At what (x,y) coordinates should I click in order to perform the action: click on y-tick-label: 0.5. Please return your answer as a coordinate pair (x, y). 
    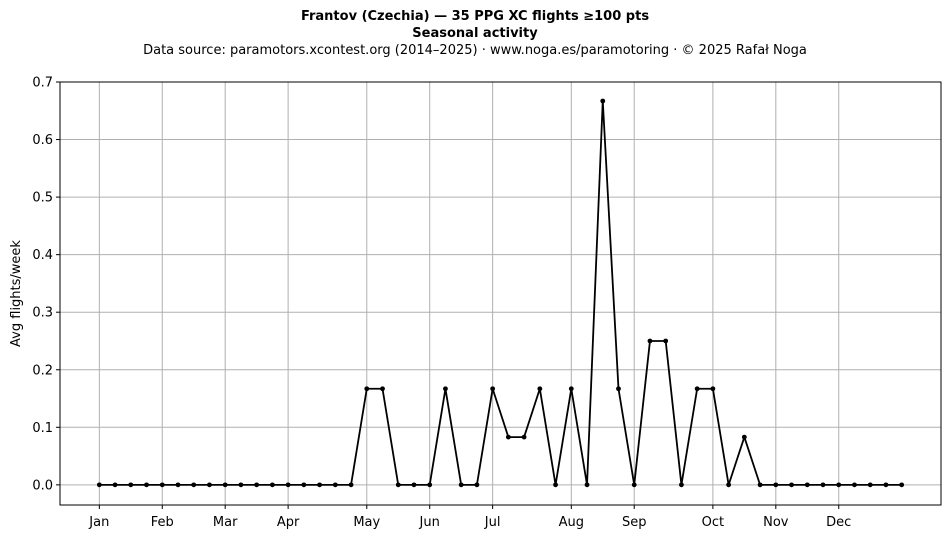
    Looking at the image, I should click on (42, 198).